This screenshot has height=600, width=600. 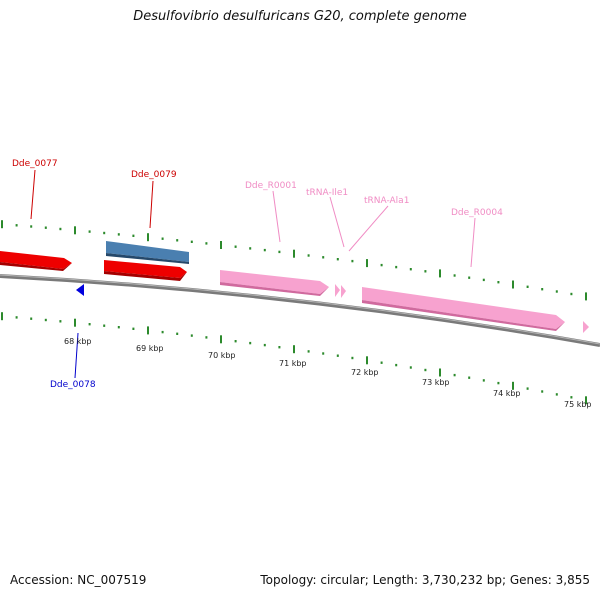 I want to click on gene-partial-arrow, so click(x=586, y=327).